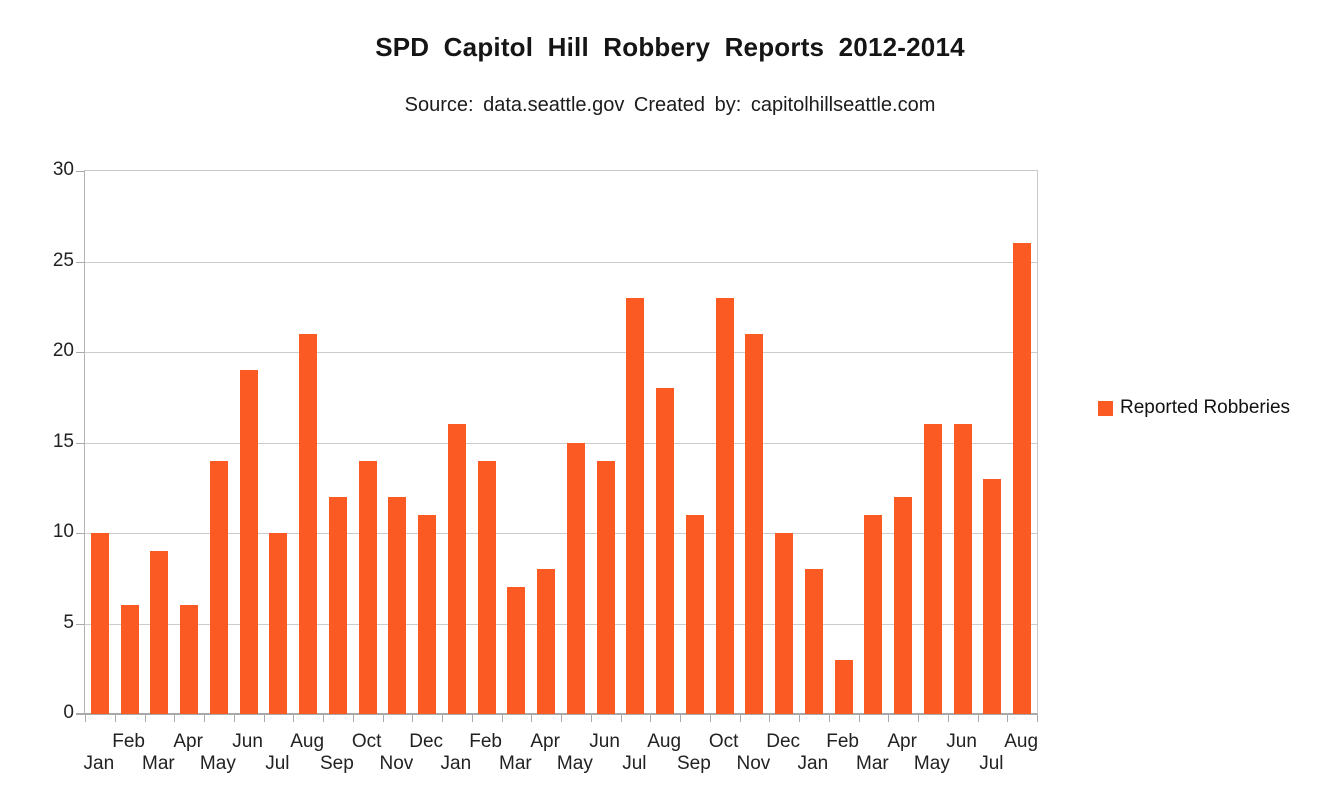 The height and width of the screenshot is (810, 1340). I want to click on y-axis-label: 25, so click(63, 260).